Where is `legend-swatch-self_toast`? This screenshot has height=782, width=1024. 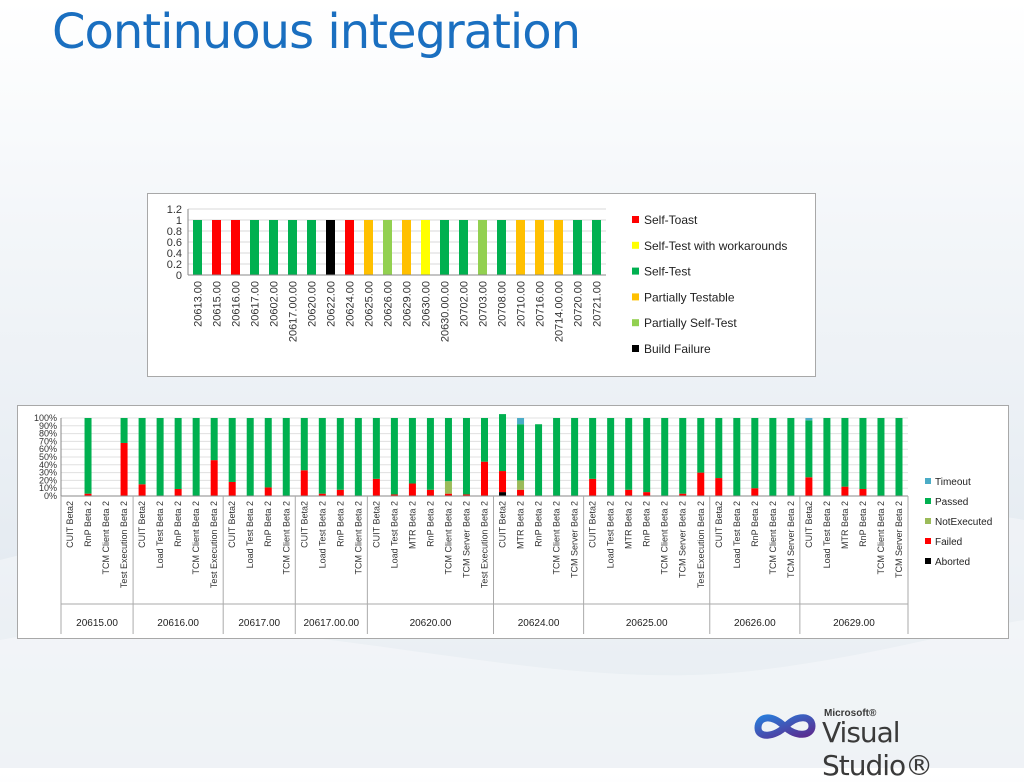 legend-swatch-self_toast is located at coordinates (635, 219).